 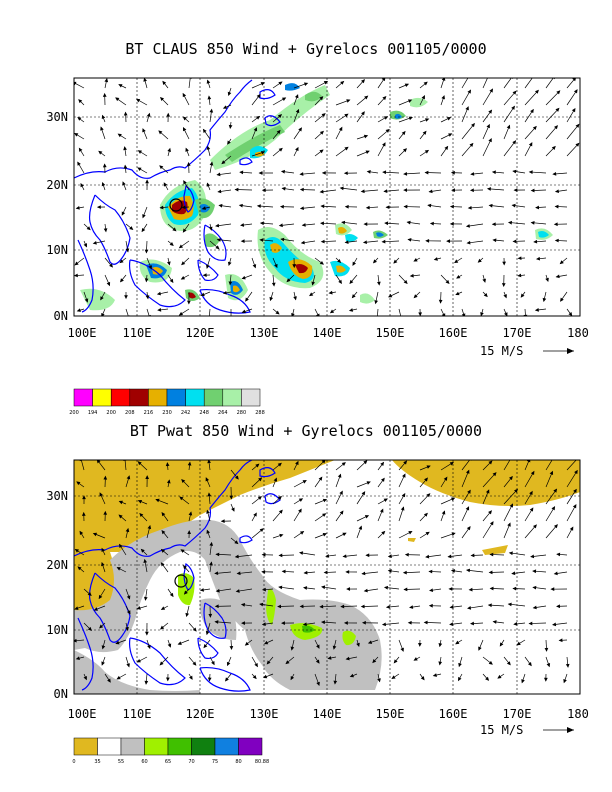 I want to click on panel1-color-legend: 200 194 200 208 216 230 242 248 264 280 288, so click(x=167, y=402).